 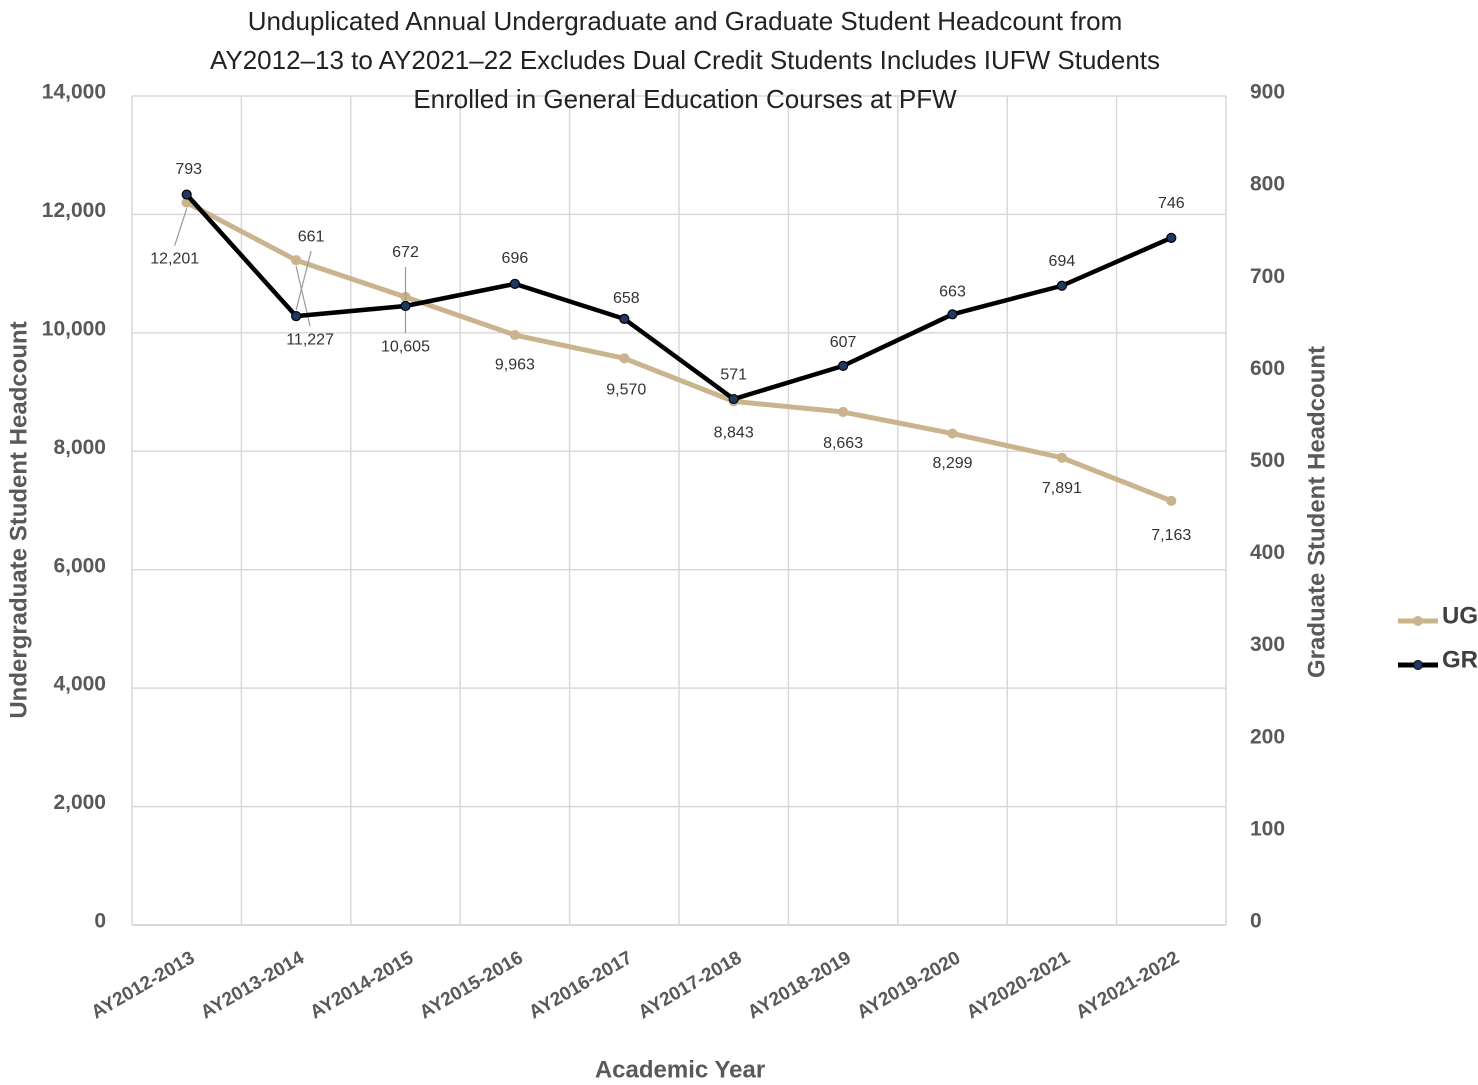 What do you see at coordinates (952, 292) in the screenshot?
I see `data-label: 663` at bounding box center [952, 292].